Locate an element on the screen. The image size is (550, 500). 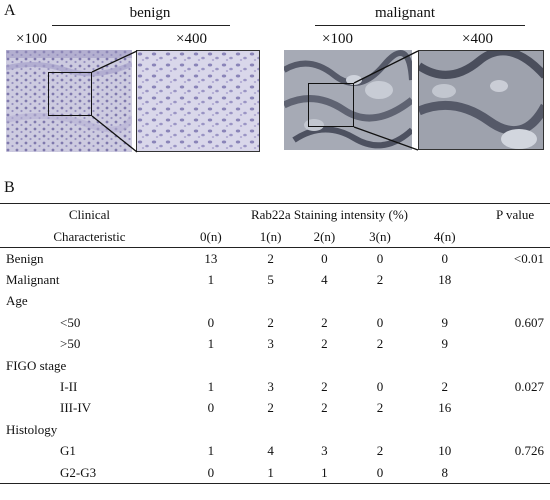
table-header-row-2: Characteristic 0(n) 1(n) 2(n) 3(n) 4(n) is located at coordinates (275, 237).